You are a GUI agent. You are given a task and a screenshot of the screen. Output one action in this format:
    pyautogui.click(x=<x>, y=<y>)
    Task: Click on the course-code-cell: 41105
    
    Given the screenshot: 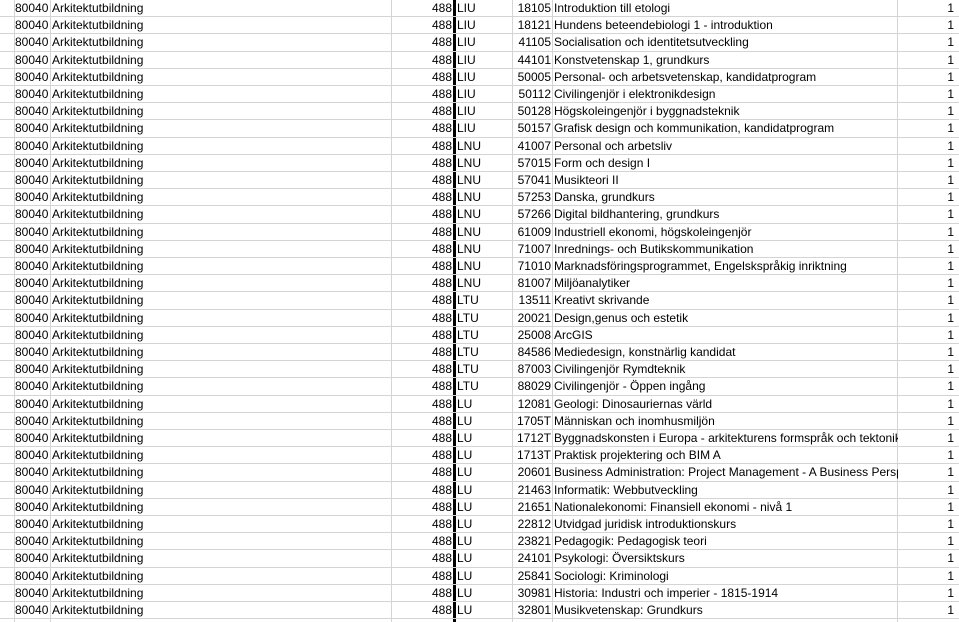 What is the action you would take?
    pyautogui.click(x=534, y=42)
    